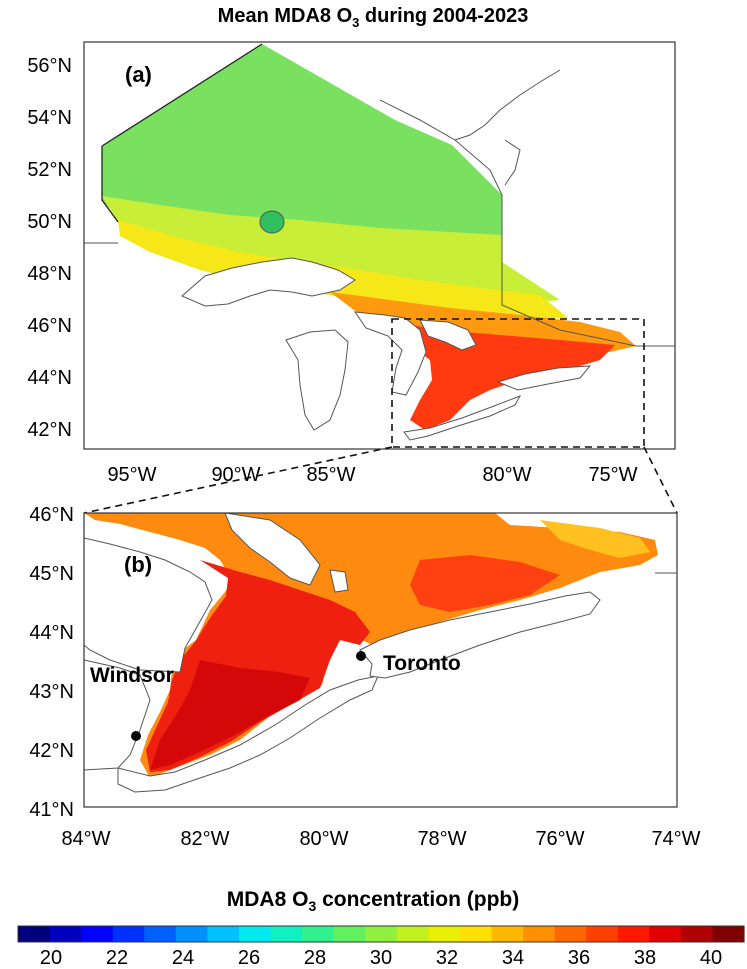  I want to click on colorbar-tick-label: 30, so click(381, 958).